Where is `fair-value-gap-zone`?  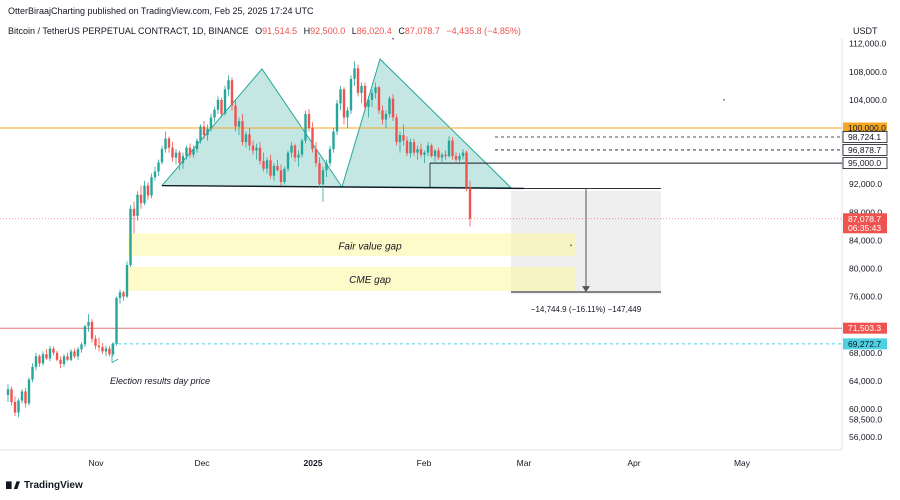 fair-value-gap-zone is located at coordinates (351, 244).